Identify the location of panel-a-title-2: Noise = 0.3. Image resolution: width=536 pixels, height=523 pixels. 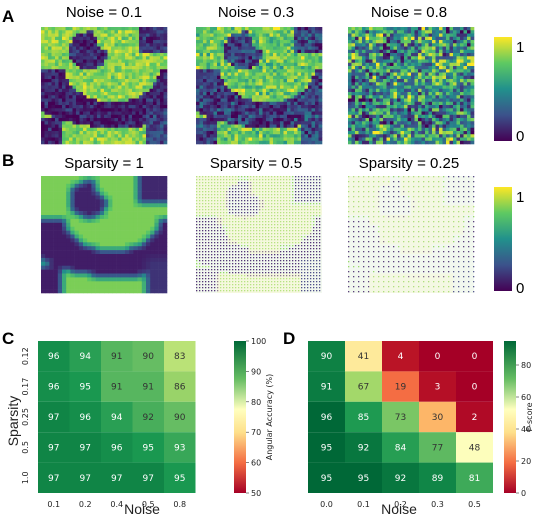
(256, 12).